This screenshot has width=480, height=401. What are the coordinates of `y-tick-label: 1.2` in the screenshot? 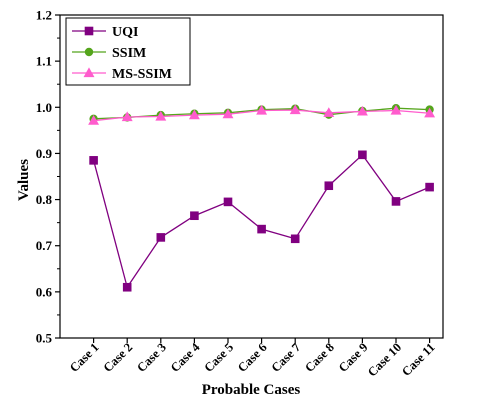 It's located at (44, 15).